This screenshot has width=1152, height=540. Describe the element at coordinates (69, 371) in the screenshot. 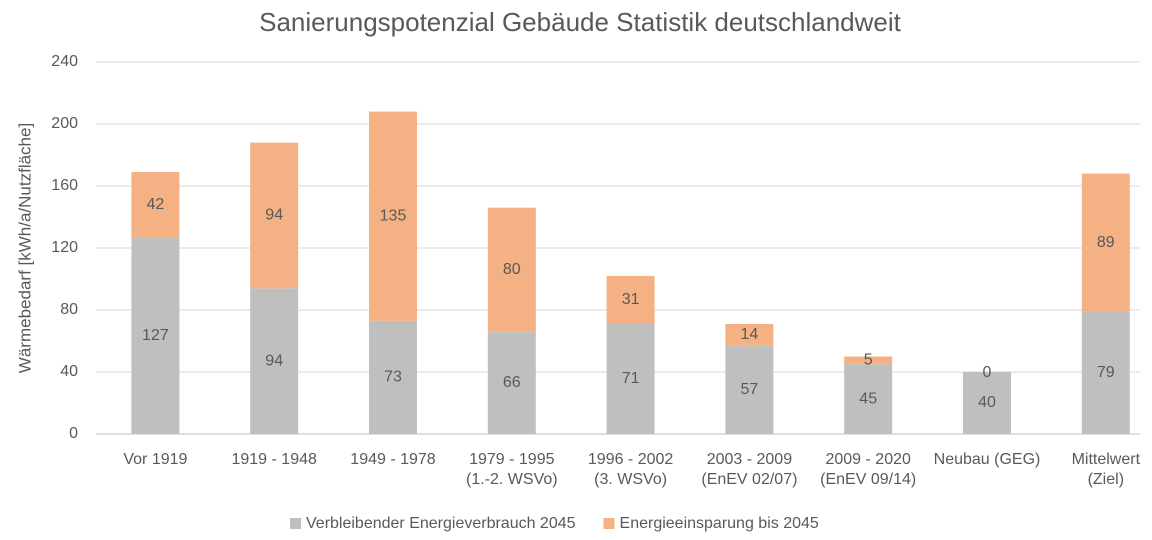

I see `y-tick-label: 40` at that location.